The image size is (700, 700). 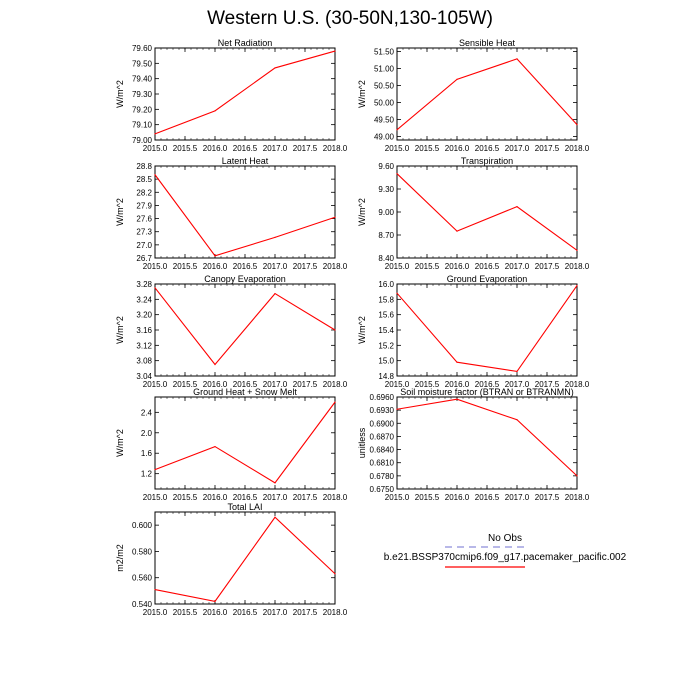 I want to click on y-tick-label: 79.50, so click(x=142, y=63).